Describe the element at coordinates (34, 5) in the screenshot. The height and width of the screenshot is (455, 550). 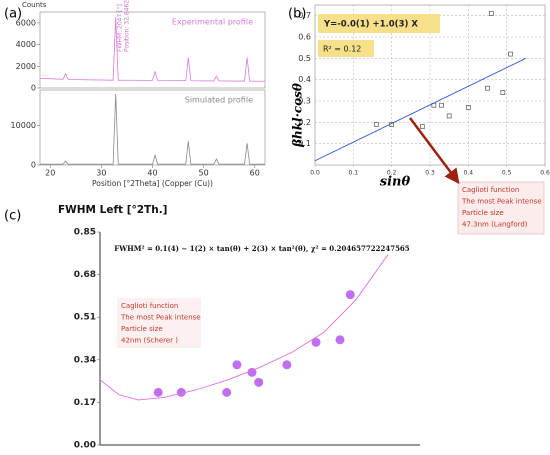
I see `y-axis-label: Counts` at that location.